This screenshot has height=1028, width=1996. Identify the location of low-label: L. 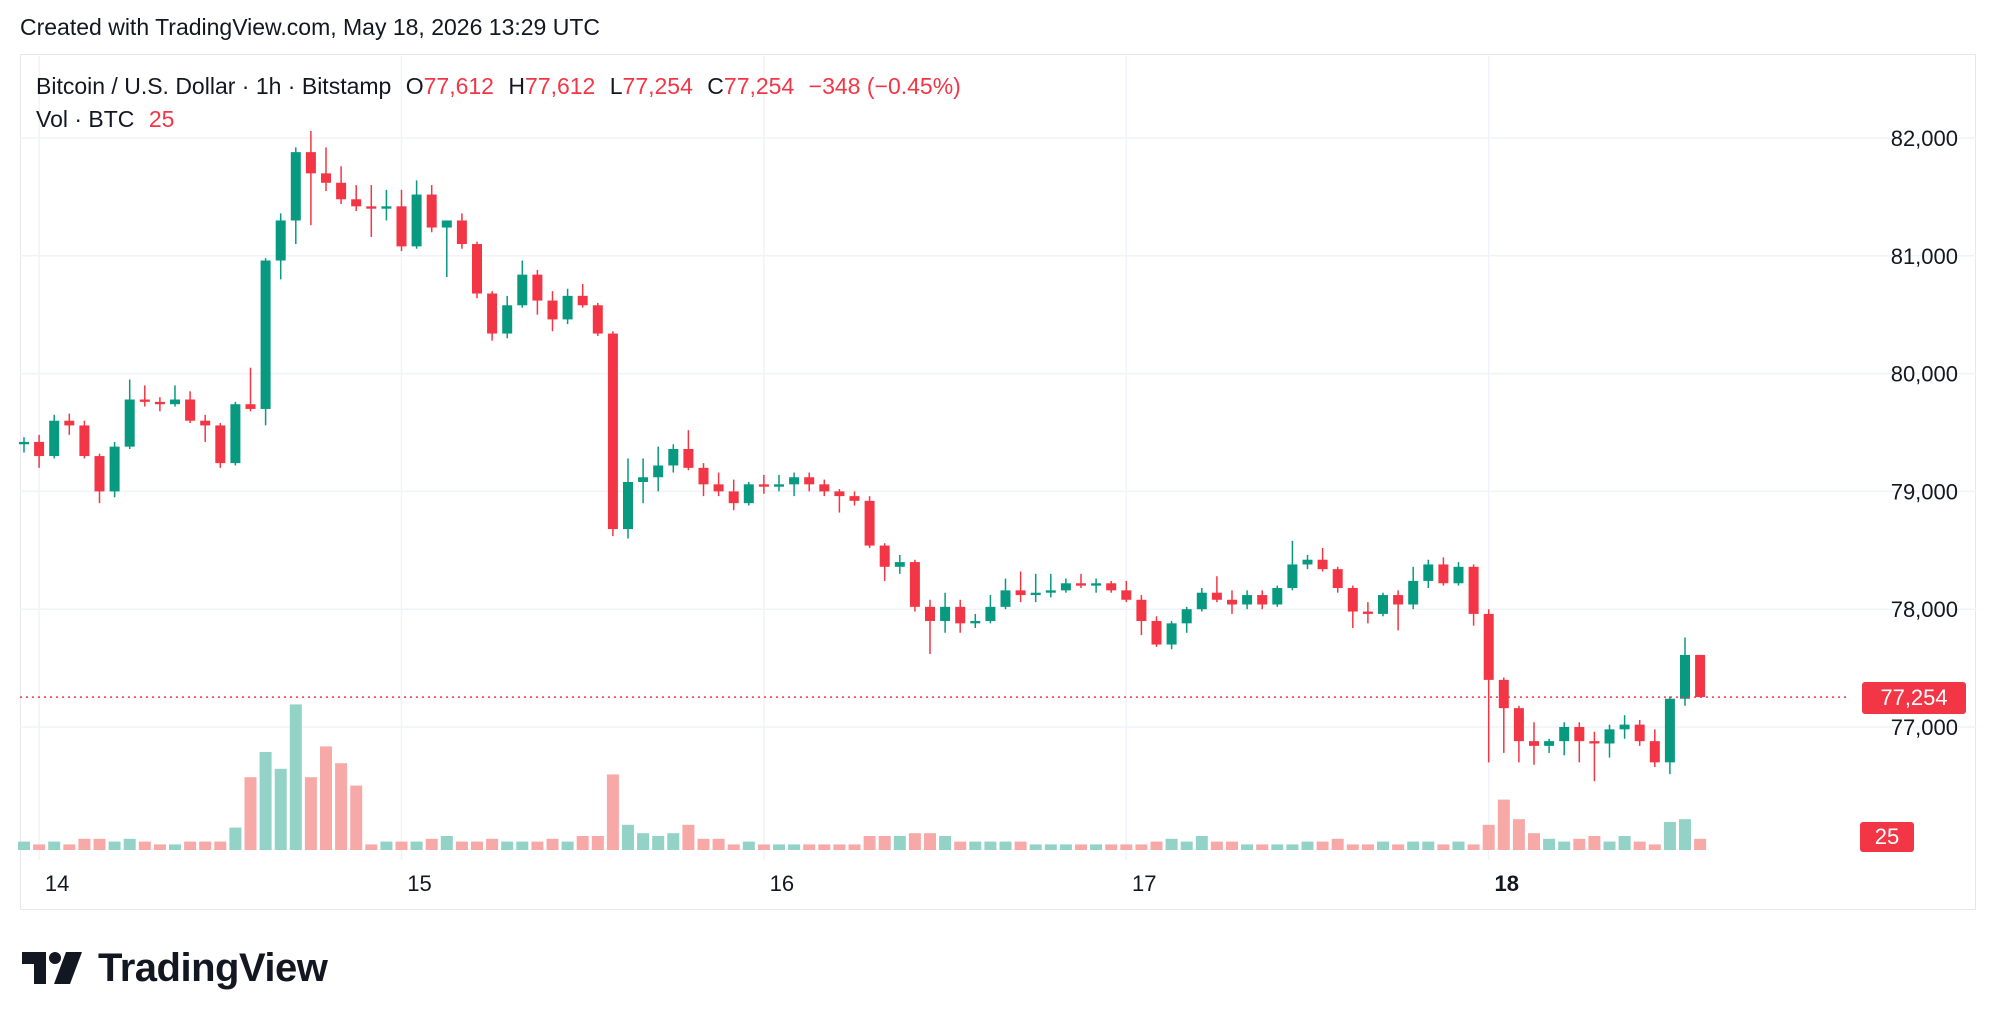
(616, 86).